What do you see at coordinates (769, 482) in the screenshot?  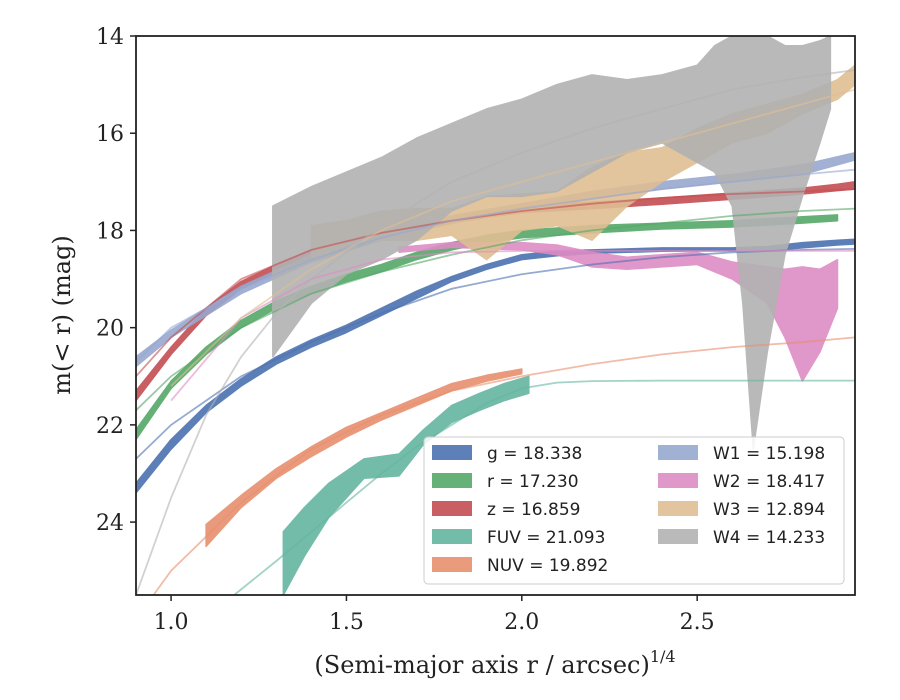 I see `legend-label-w2: W2 = 18.417` at bounding box center [769, 482].